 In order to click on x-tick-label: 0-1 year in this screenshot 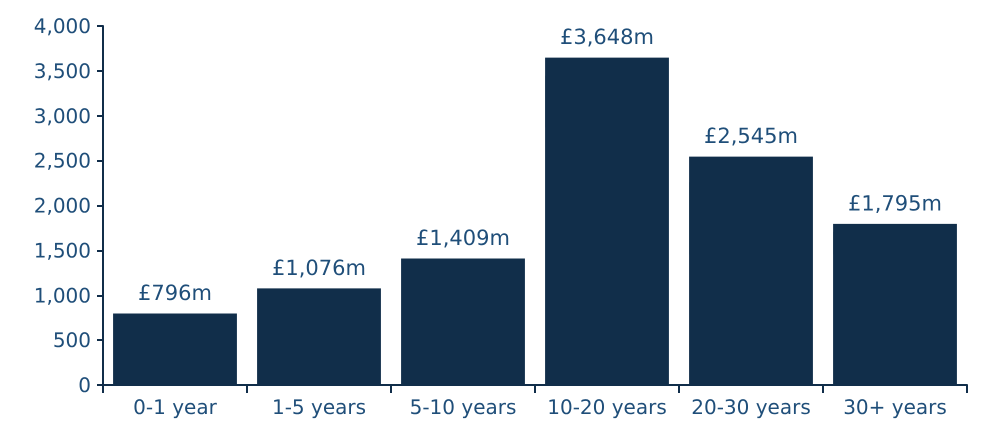, I will do `click(175, 407)`.